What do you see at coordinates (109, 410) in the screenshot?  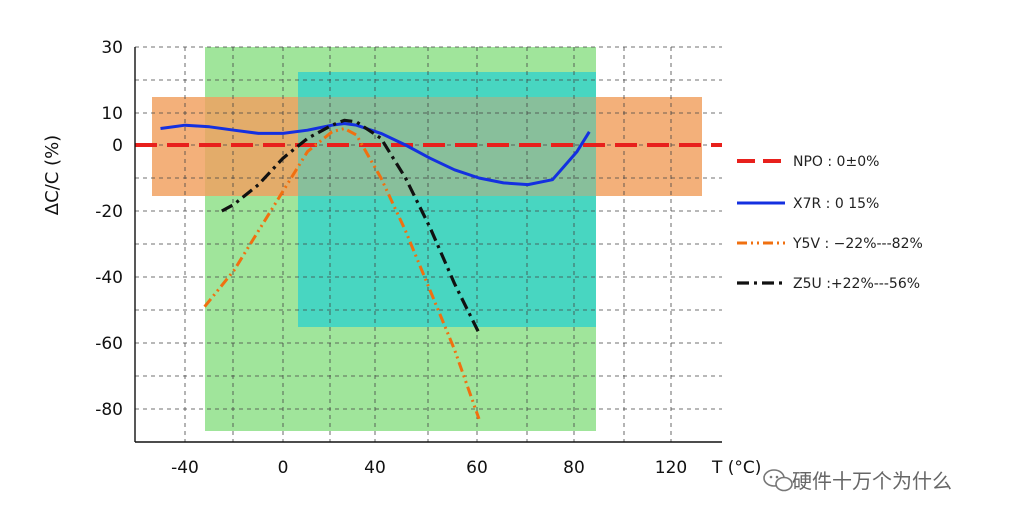 I see `y-tick-label: -80` at bounding box center [109, 410].